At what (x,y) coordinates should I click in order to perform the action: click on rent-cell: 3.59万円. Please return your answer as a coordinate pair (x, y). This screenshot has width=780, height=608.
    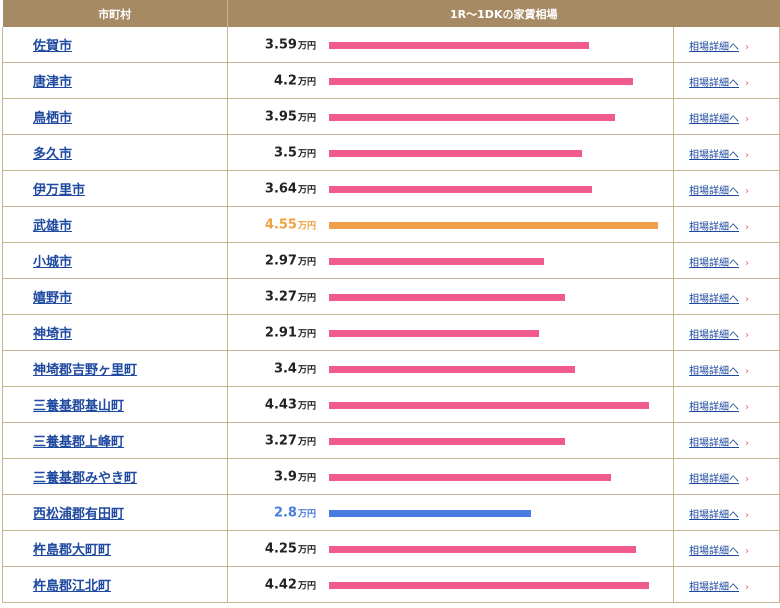
    Looking at the image, I should click on (450, 45).